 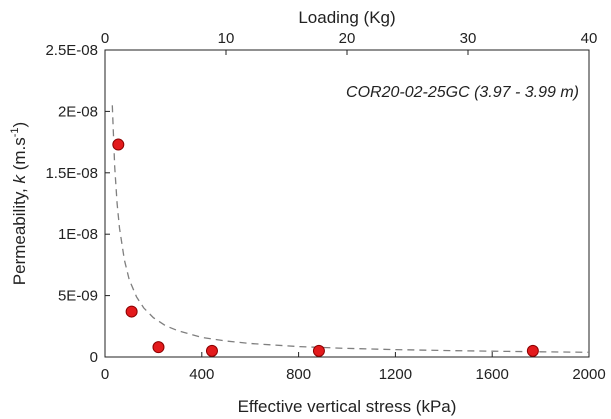 I want to click on x-tick-label: 1600, so click(x=492, y=374).